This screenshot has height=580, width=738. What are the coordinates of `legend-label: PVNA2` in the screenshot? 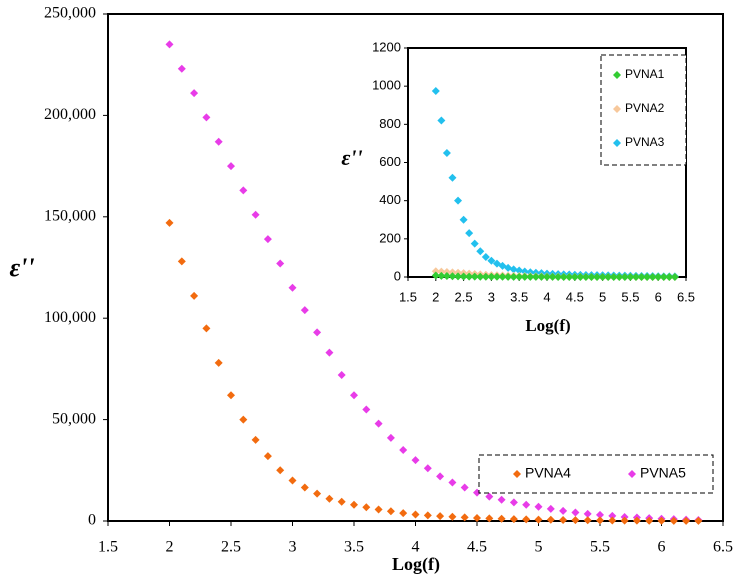 It's located at (645, 108).